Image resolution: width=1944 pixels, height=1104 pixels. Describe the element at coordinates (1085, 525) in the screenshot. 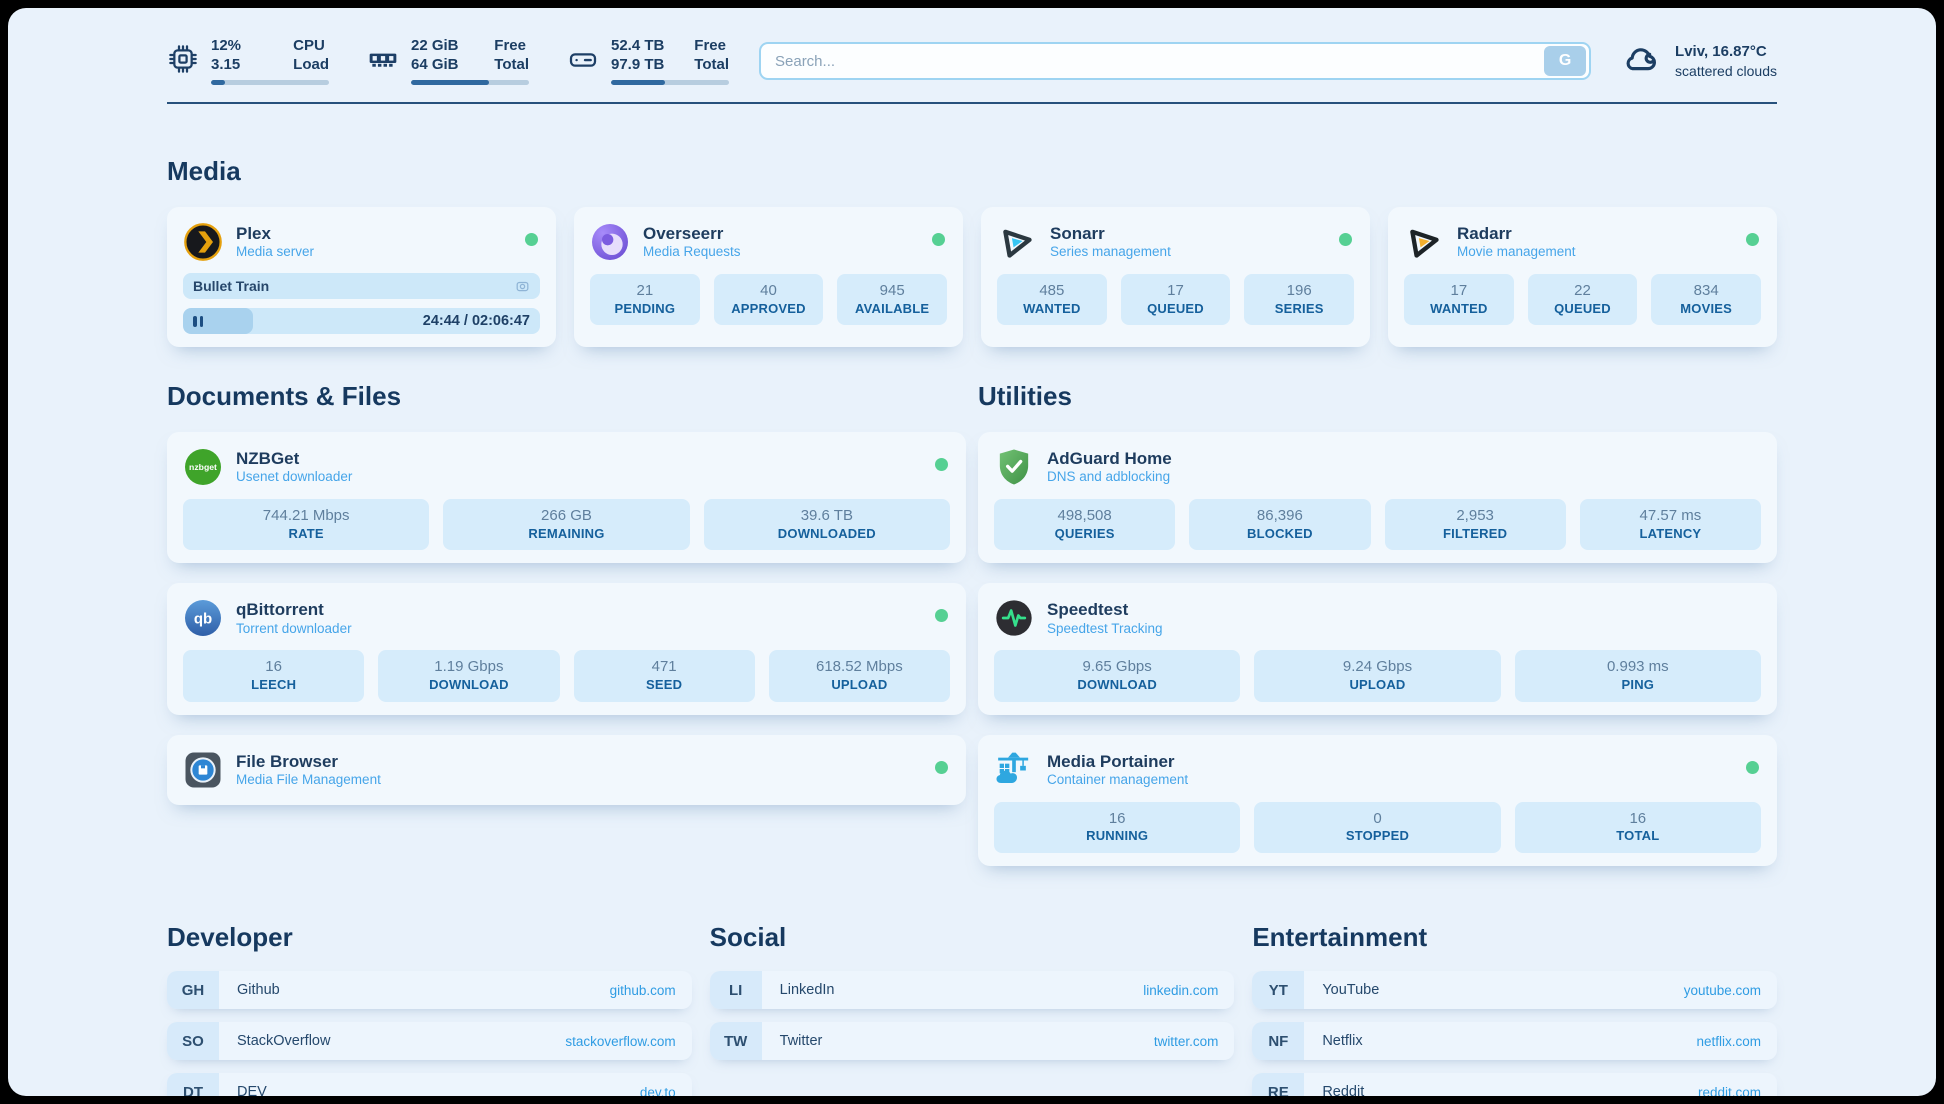

I see `stat-queries: 498,508 QUERIES` at that location.